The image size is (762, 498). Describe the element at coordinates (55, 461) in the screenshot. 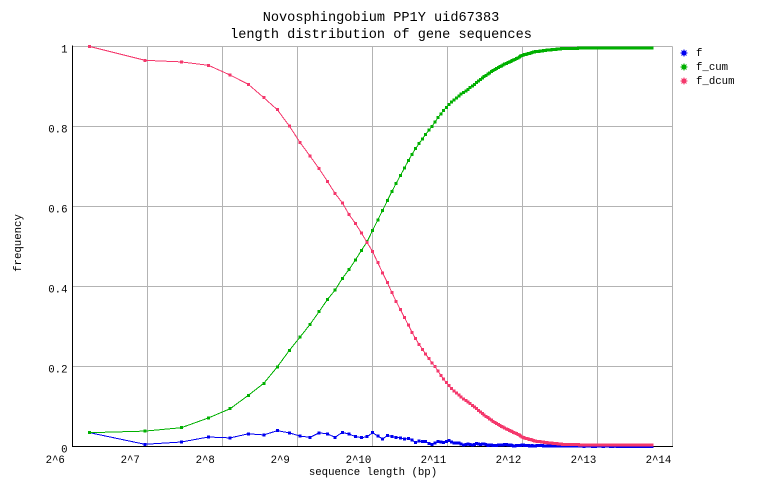

I see `svg-text: 2^6` at that location.